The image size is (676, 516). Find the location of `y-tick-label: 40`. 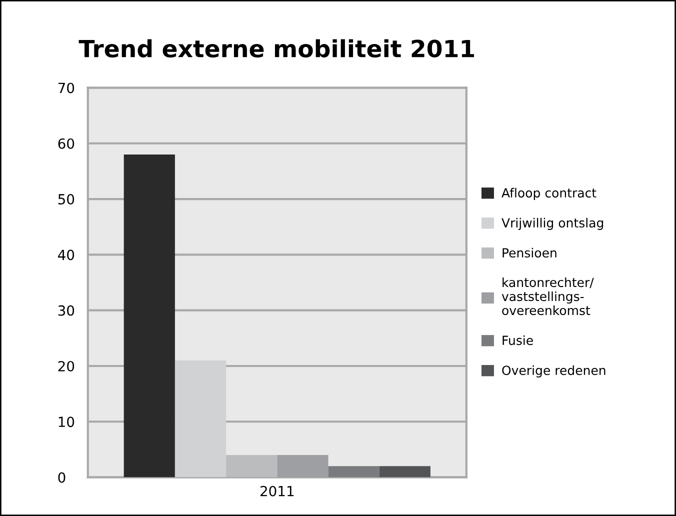

y-tick-label: 40 is located at coordinates (66, 255).